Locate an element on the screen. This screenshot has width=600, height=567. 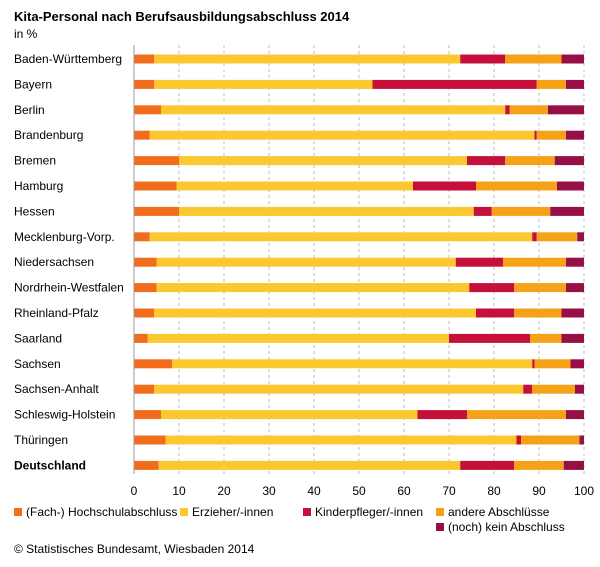
category-label: Hessen is located at coordinates (34, 211).